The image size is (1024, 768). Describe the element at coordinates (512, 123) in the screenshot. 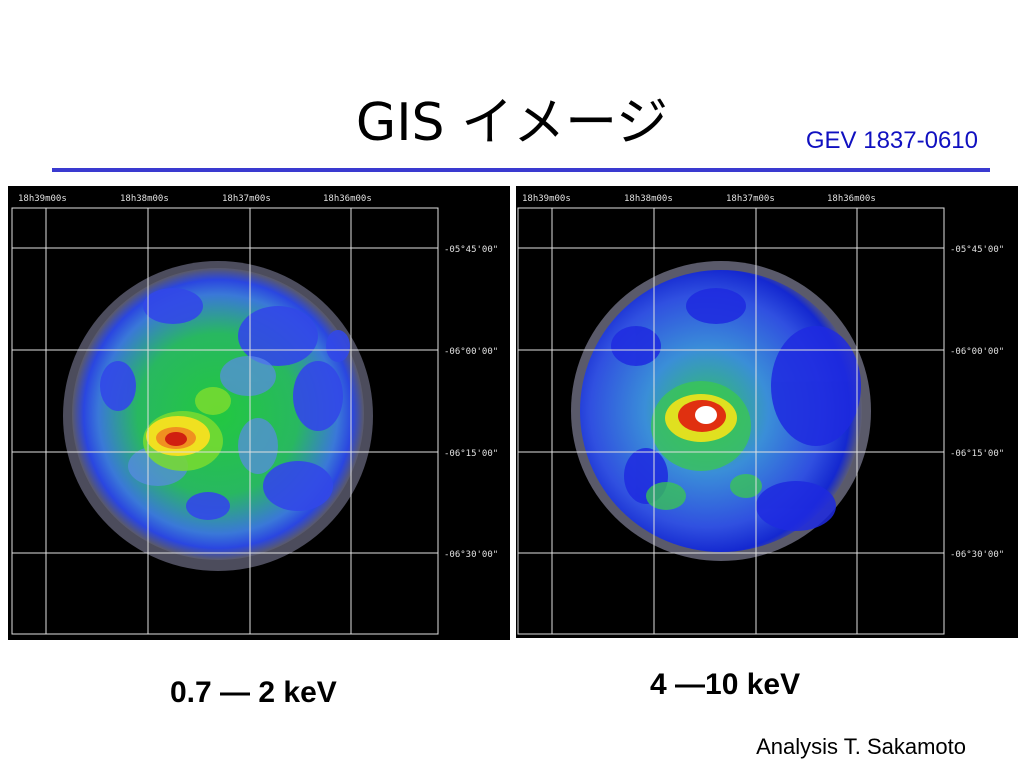

I see `slide-title: GIS イメージ` at that location.